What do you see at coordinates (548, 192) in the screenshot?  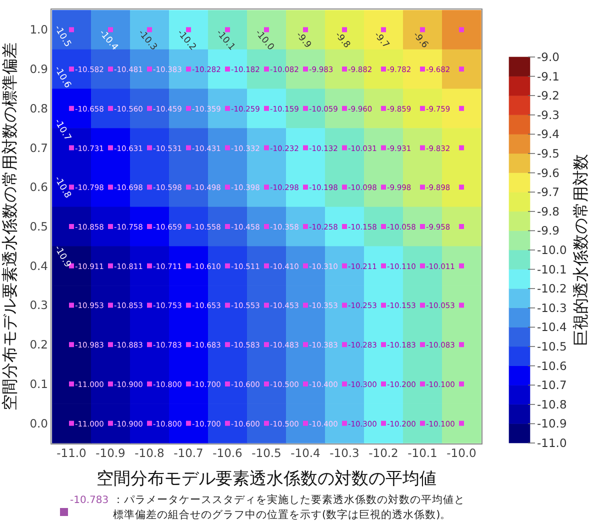 I see `color-bar-label: -9.7` at bounding box center [548, 192].